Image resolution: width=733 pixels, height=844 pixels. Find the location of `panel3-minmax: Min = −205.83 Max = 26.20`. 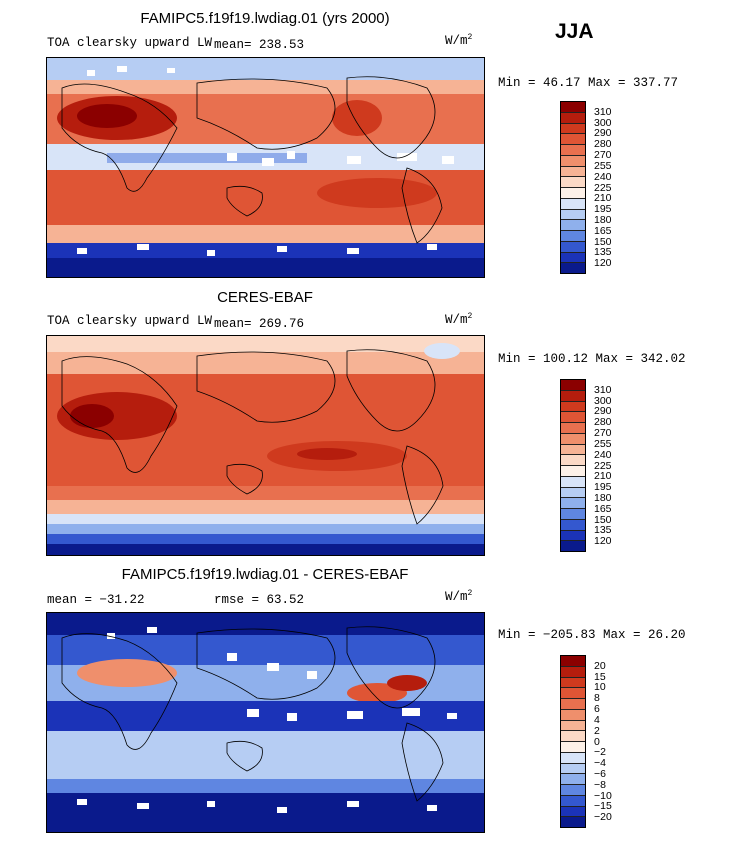

panel3-minmax: Min = −205.83 Max = 26.20 is located at coordinates (592, 635).